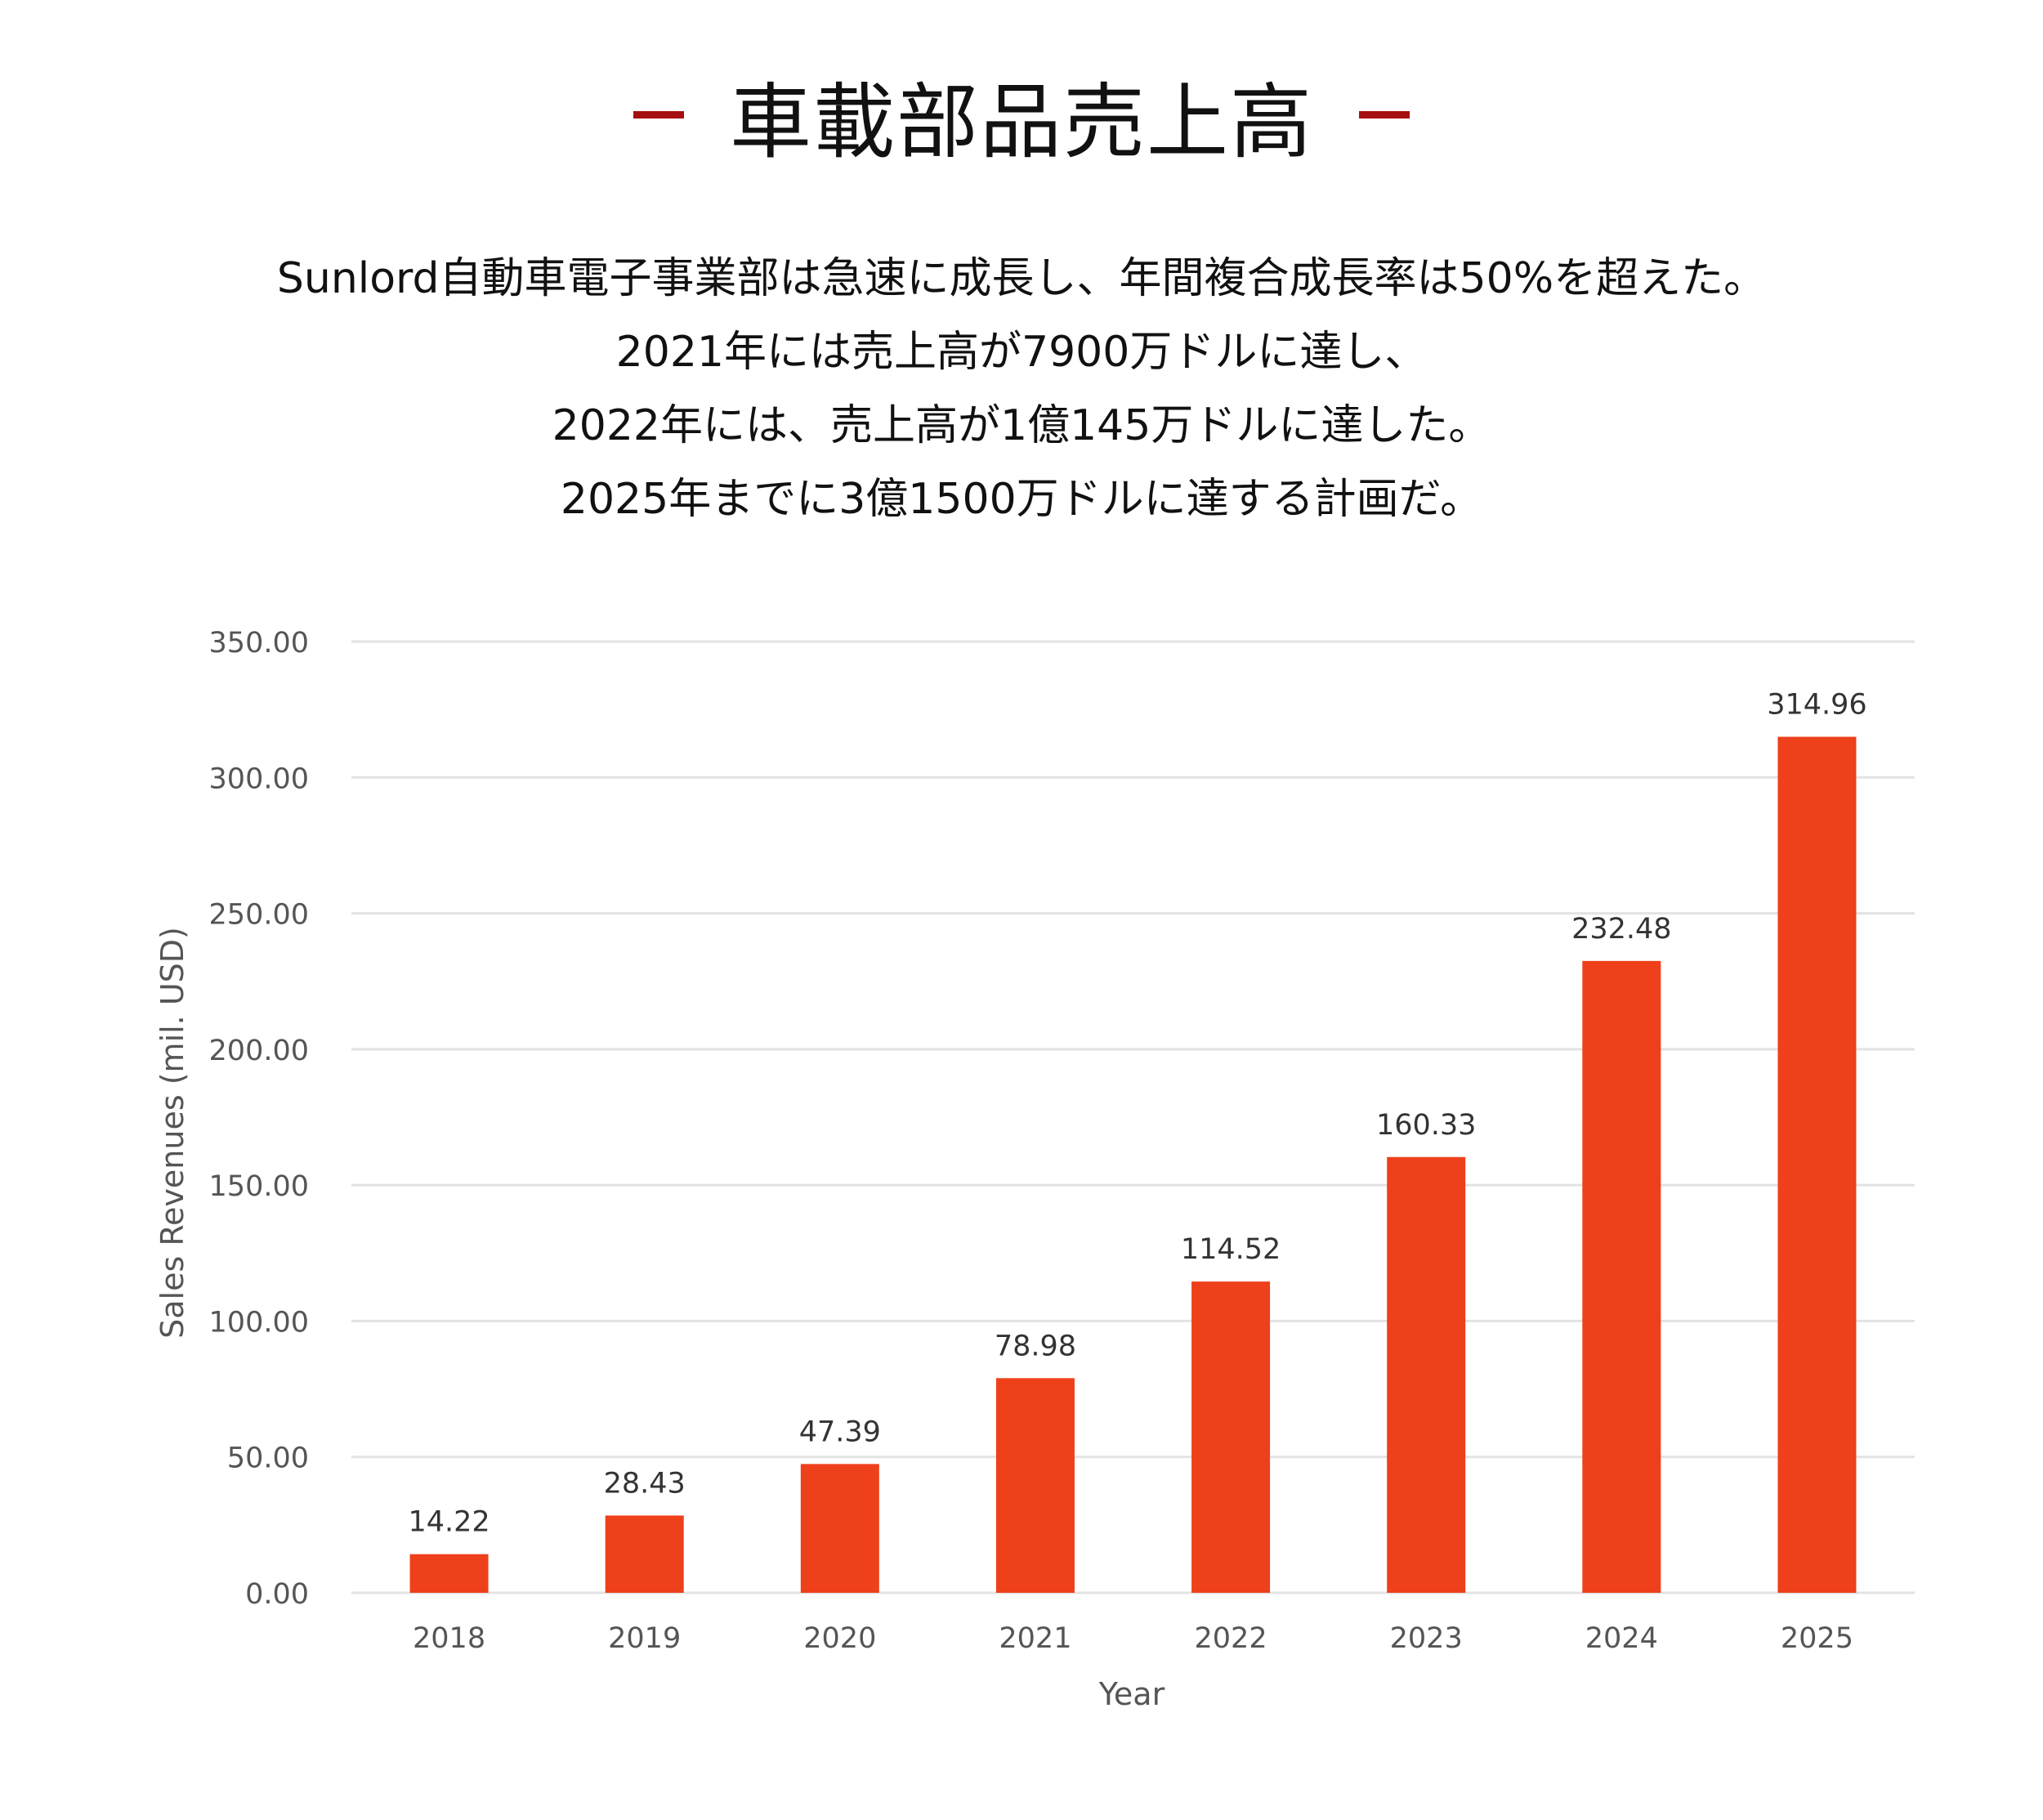 This screenshot has height=1820, width=2043. What do you see at coordinates (277, 1594) in the screenshot?
I see `y-tick-label: 0.00` at bounding box center [277, 1594].